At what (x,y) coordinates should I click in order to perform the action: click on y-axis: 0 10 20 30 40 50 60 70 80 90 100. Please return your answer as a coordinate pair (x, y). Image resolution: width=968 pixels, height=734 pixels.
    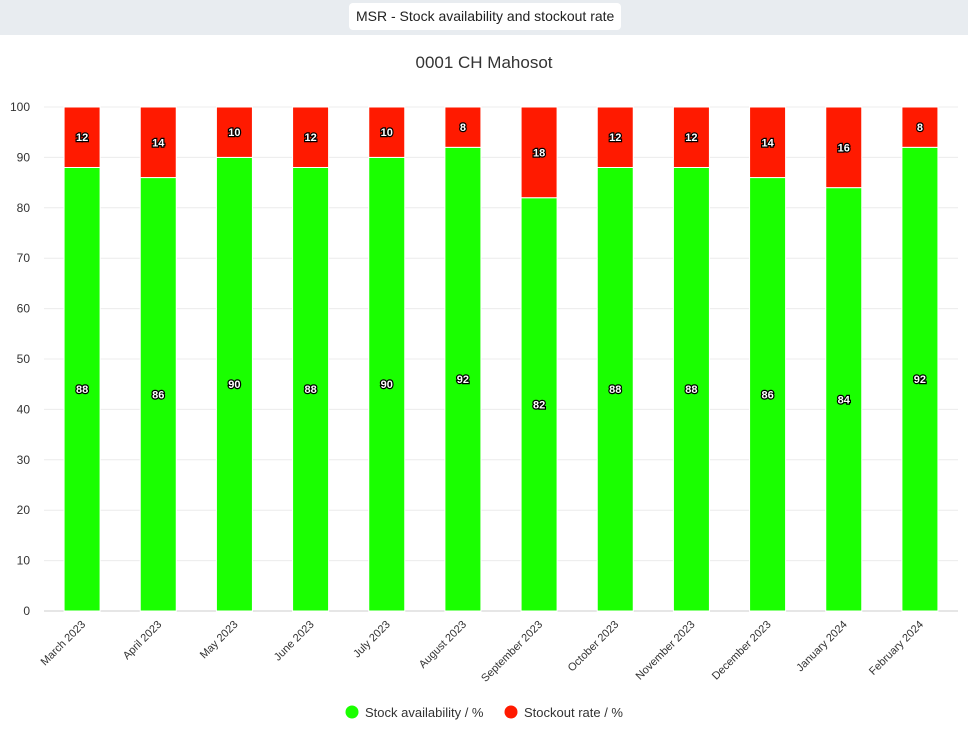
    Looking at the image, I should click on (20, 359).